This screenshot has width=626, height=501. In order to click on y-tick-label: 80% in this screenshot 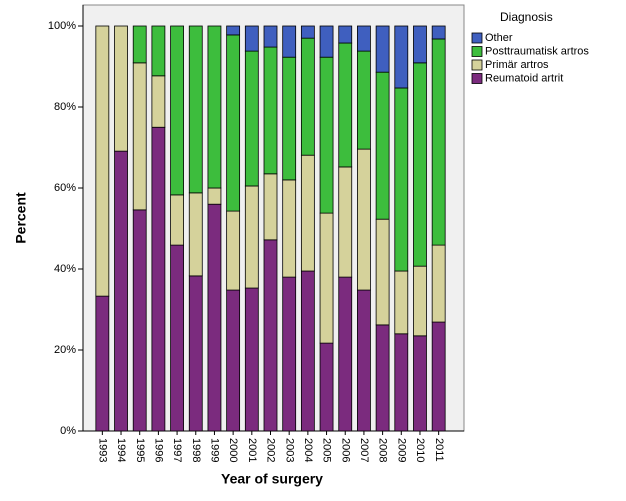, I will do `click(65, 107)`.